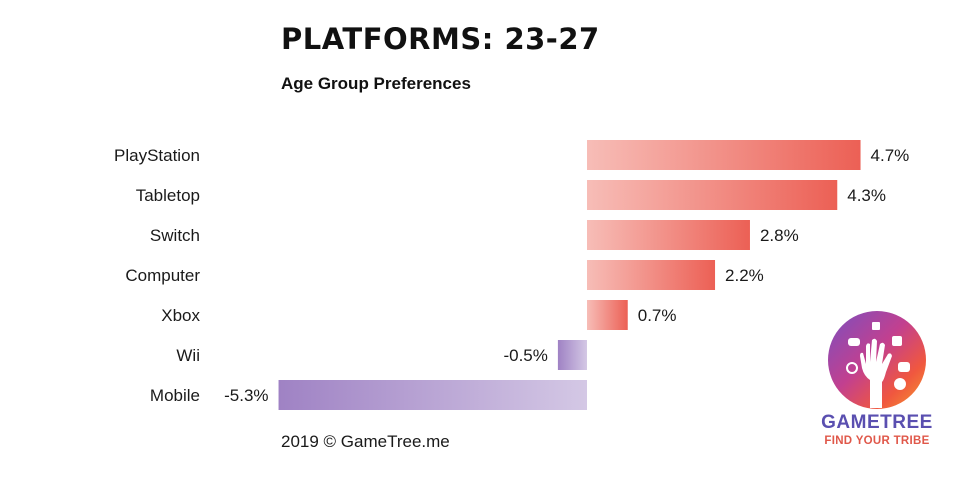 The height and width of the screenshot is (500, 980). What do you see at coordinates (168, 195) in the screenshot?
I see `category-label: Tabletop` at bounding box center [168, 195].